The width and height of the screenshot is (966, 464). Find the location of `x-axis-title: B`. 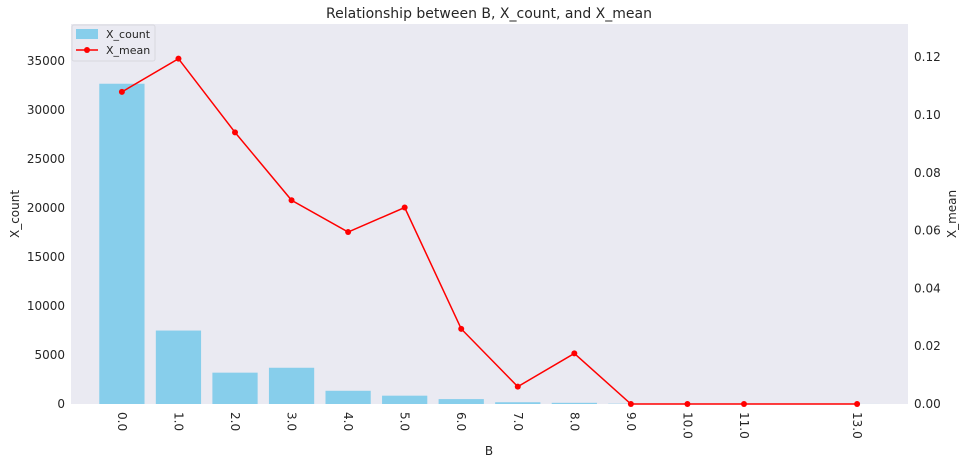

x-axis-title: B is located at coordinates (489, 451).